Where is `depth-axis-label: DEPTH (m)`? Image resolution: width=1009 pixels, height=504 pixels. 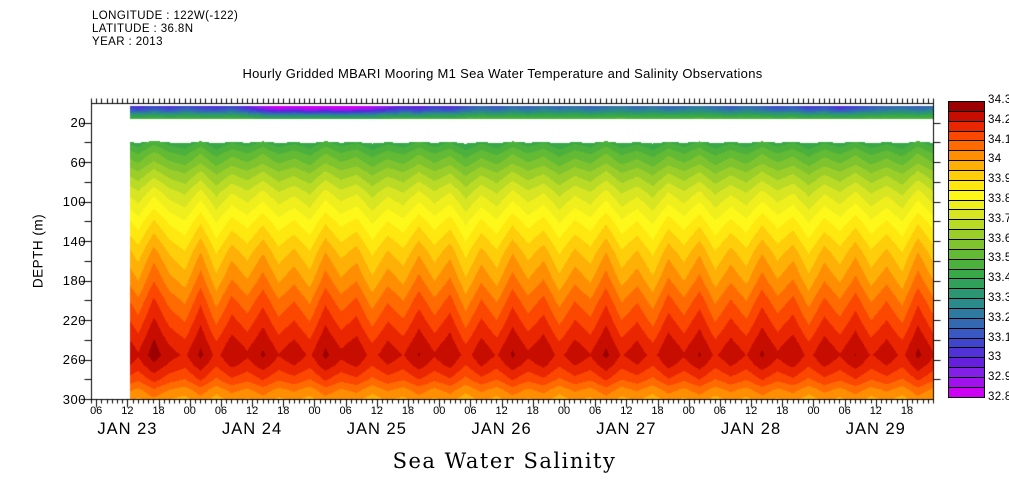
depth-axis-label: DEPTH (m) is located at coordinates (38, 251).